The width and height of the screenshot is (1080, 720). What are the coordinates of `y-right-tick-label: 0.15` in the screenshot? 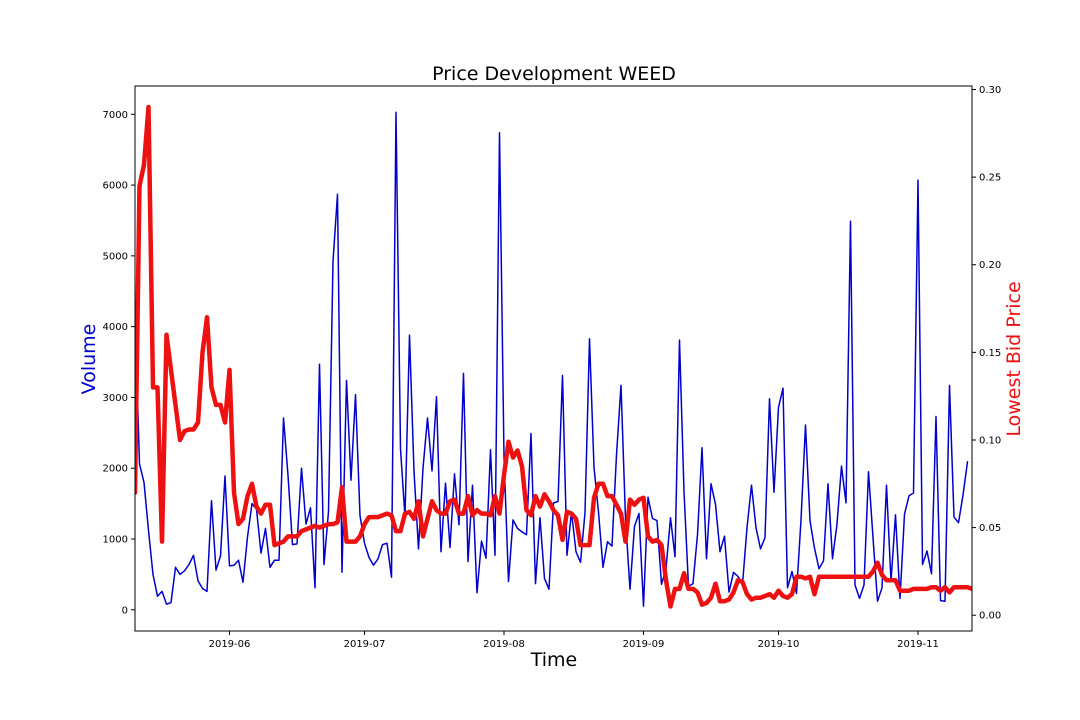 It's located at (990, 353).